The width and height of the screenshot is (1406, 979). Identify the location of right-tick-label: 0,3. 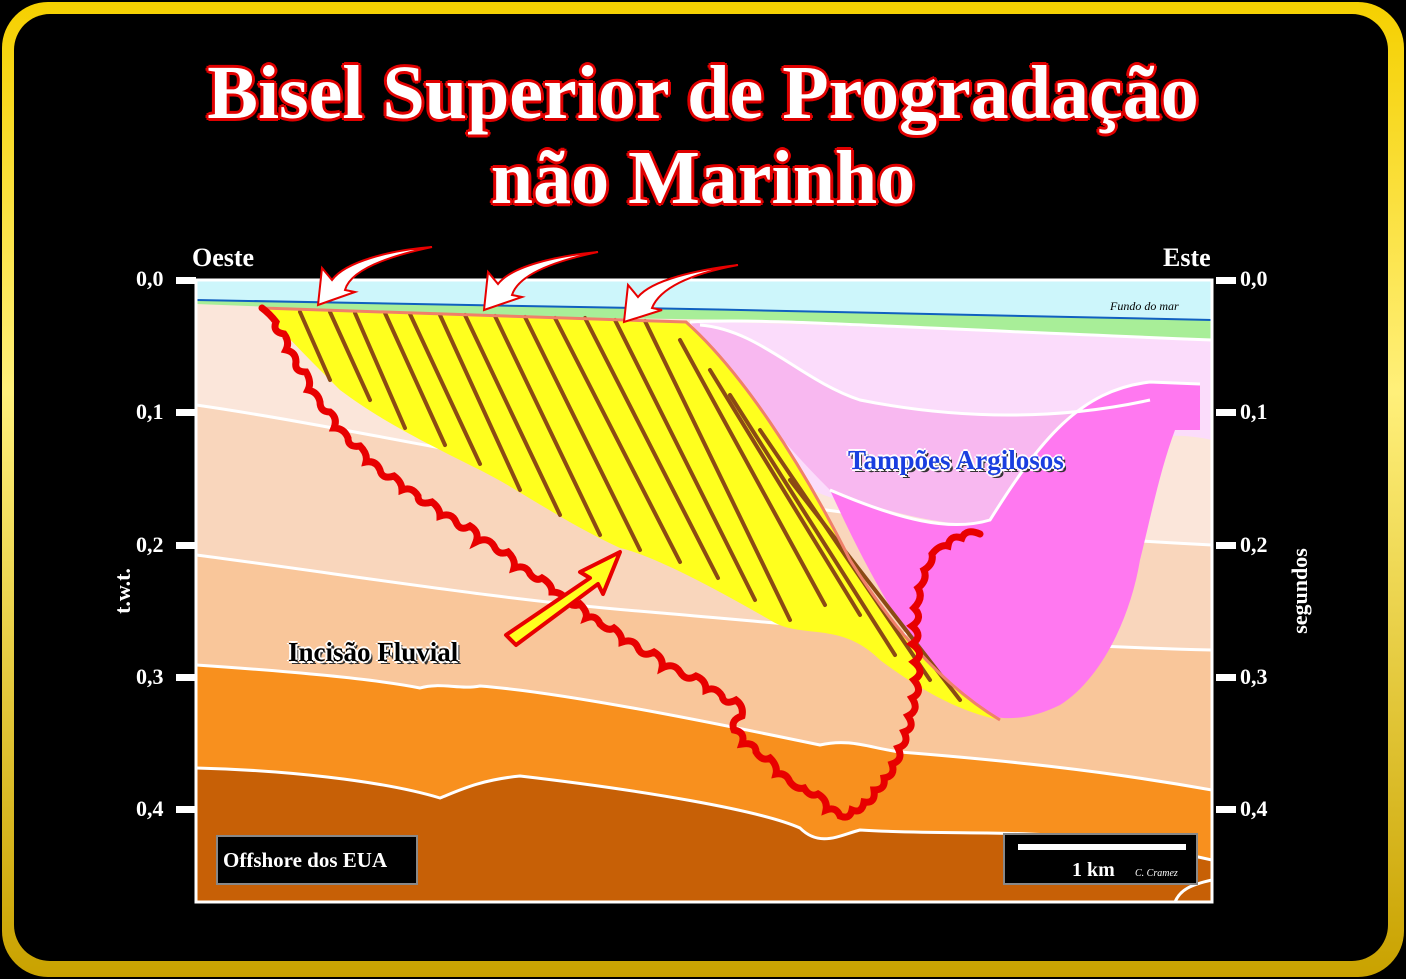
(1254, 676).